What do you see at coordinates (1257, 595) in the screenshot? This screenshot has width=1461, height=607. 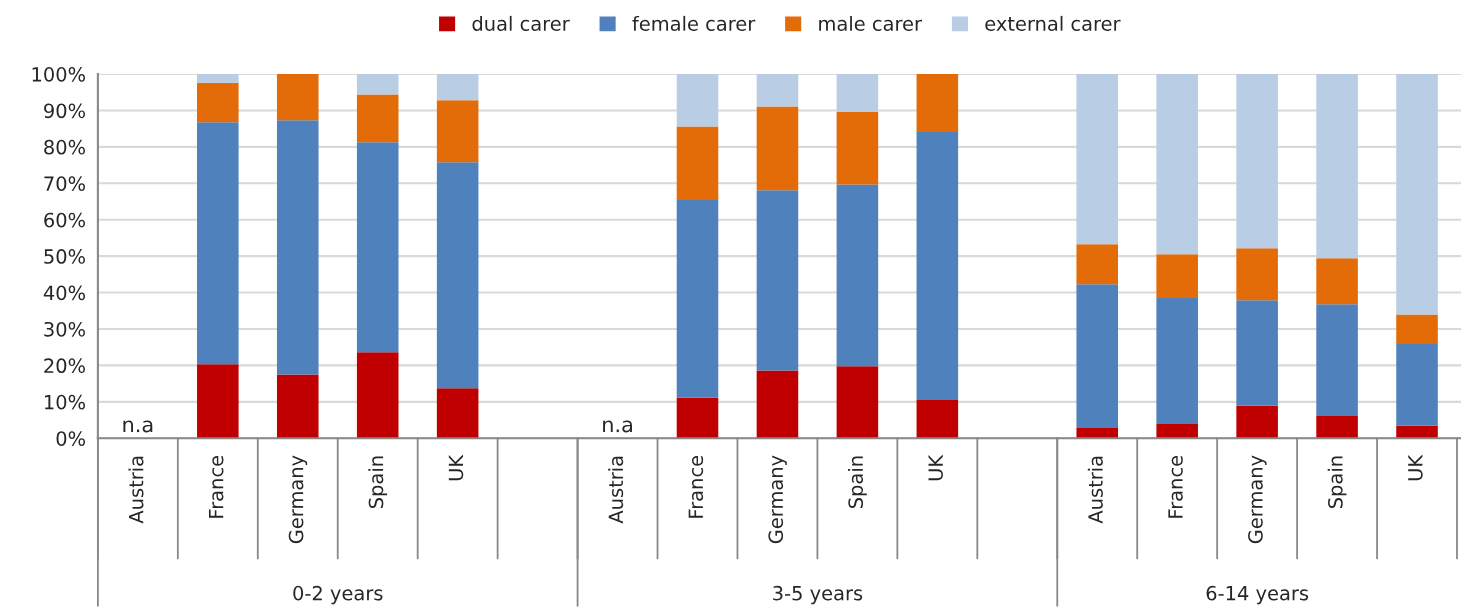 I see `text: 6-14 years` at bounding box center [1257, 595].